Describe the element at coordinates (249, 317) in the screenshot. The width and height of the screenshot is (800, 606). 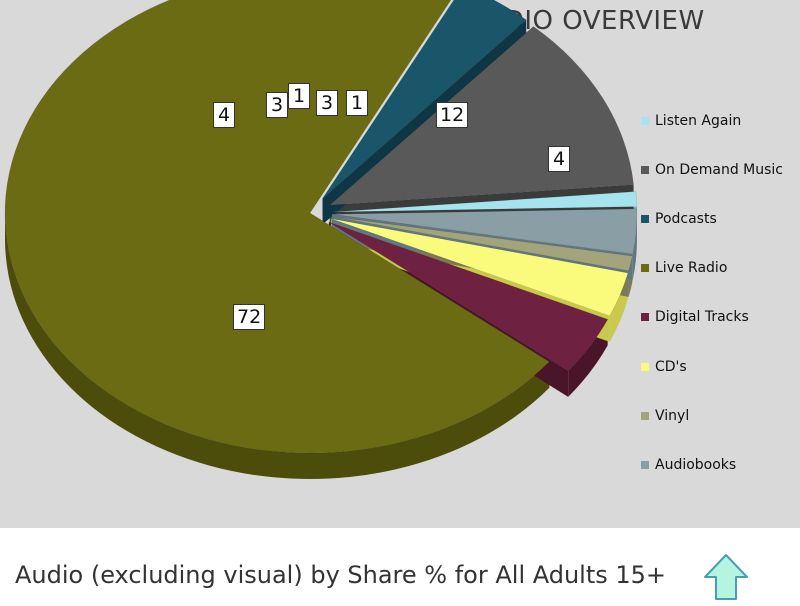
I see `data-label-live-radio: 72` at that location.